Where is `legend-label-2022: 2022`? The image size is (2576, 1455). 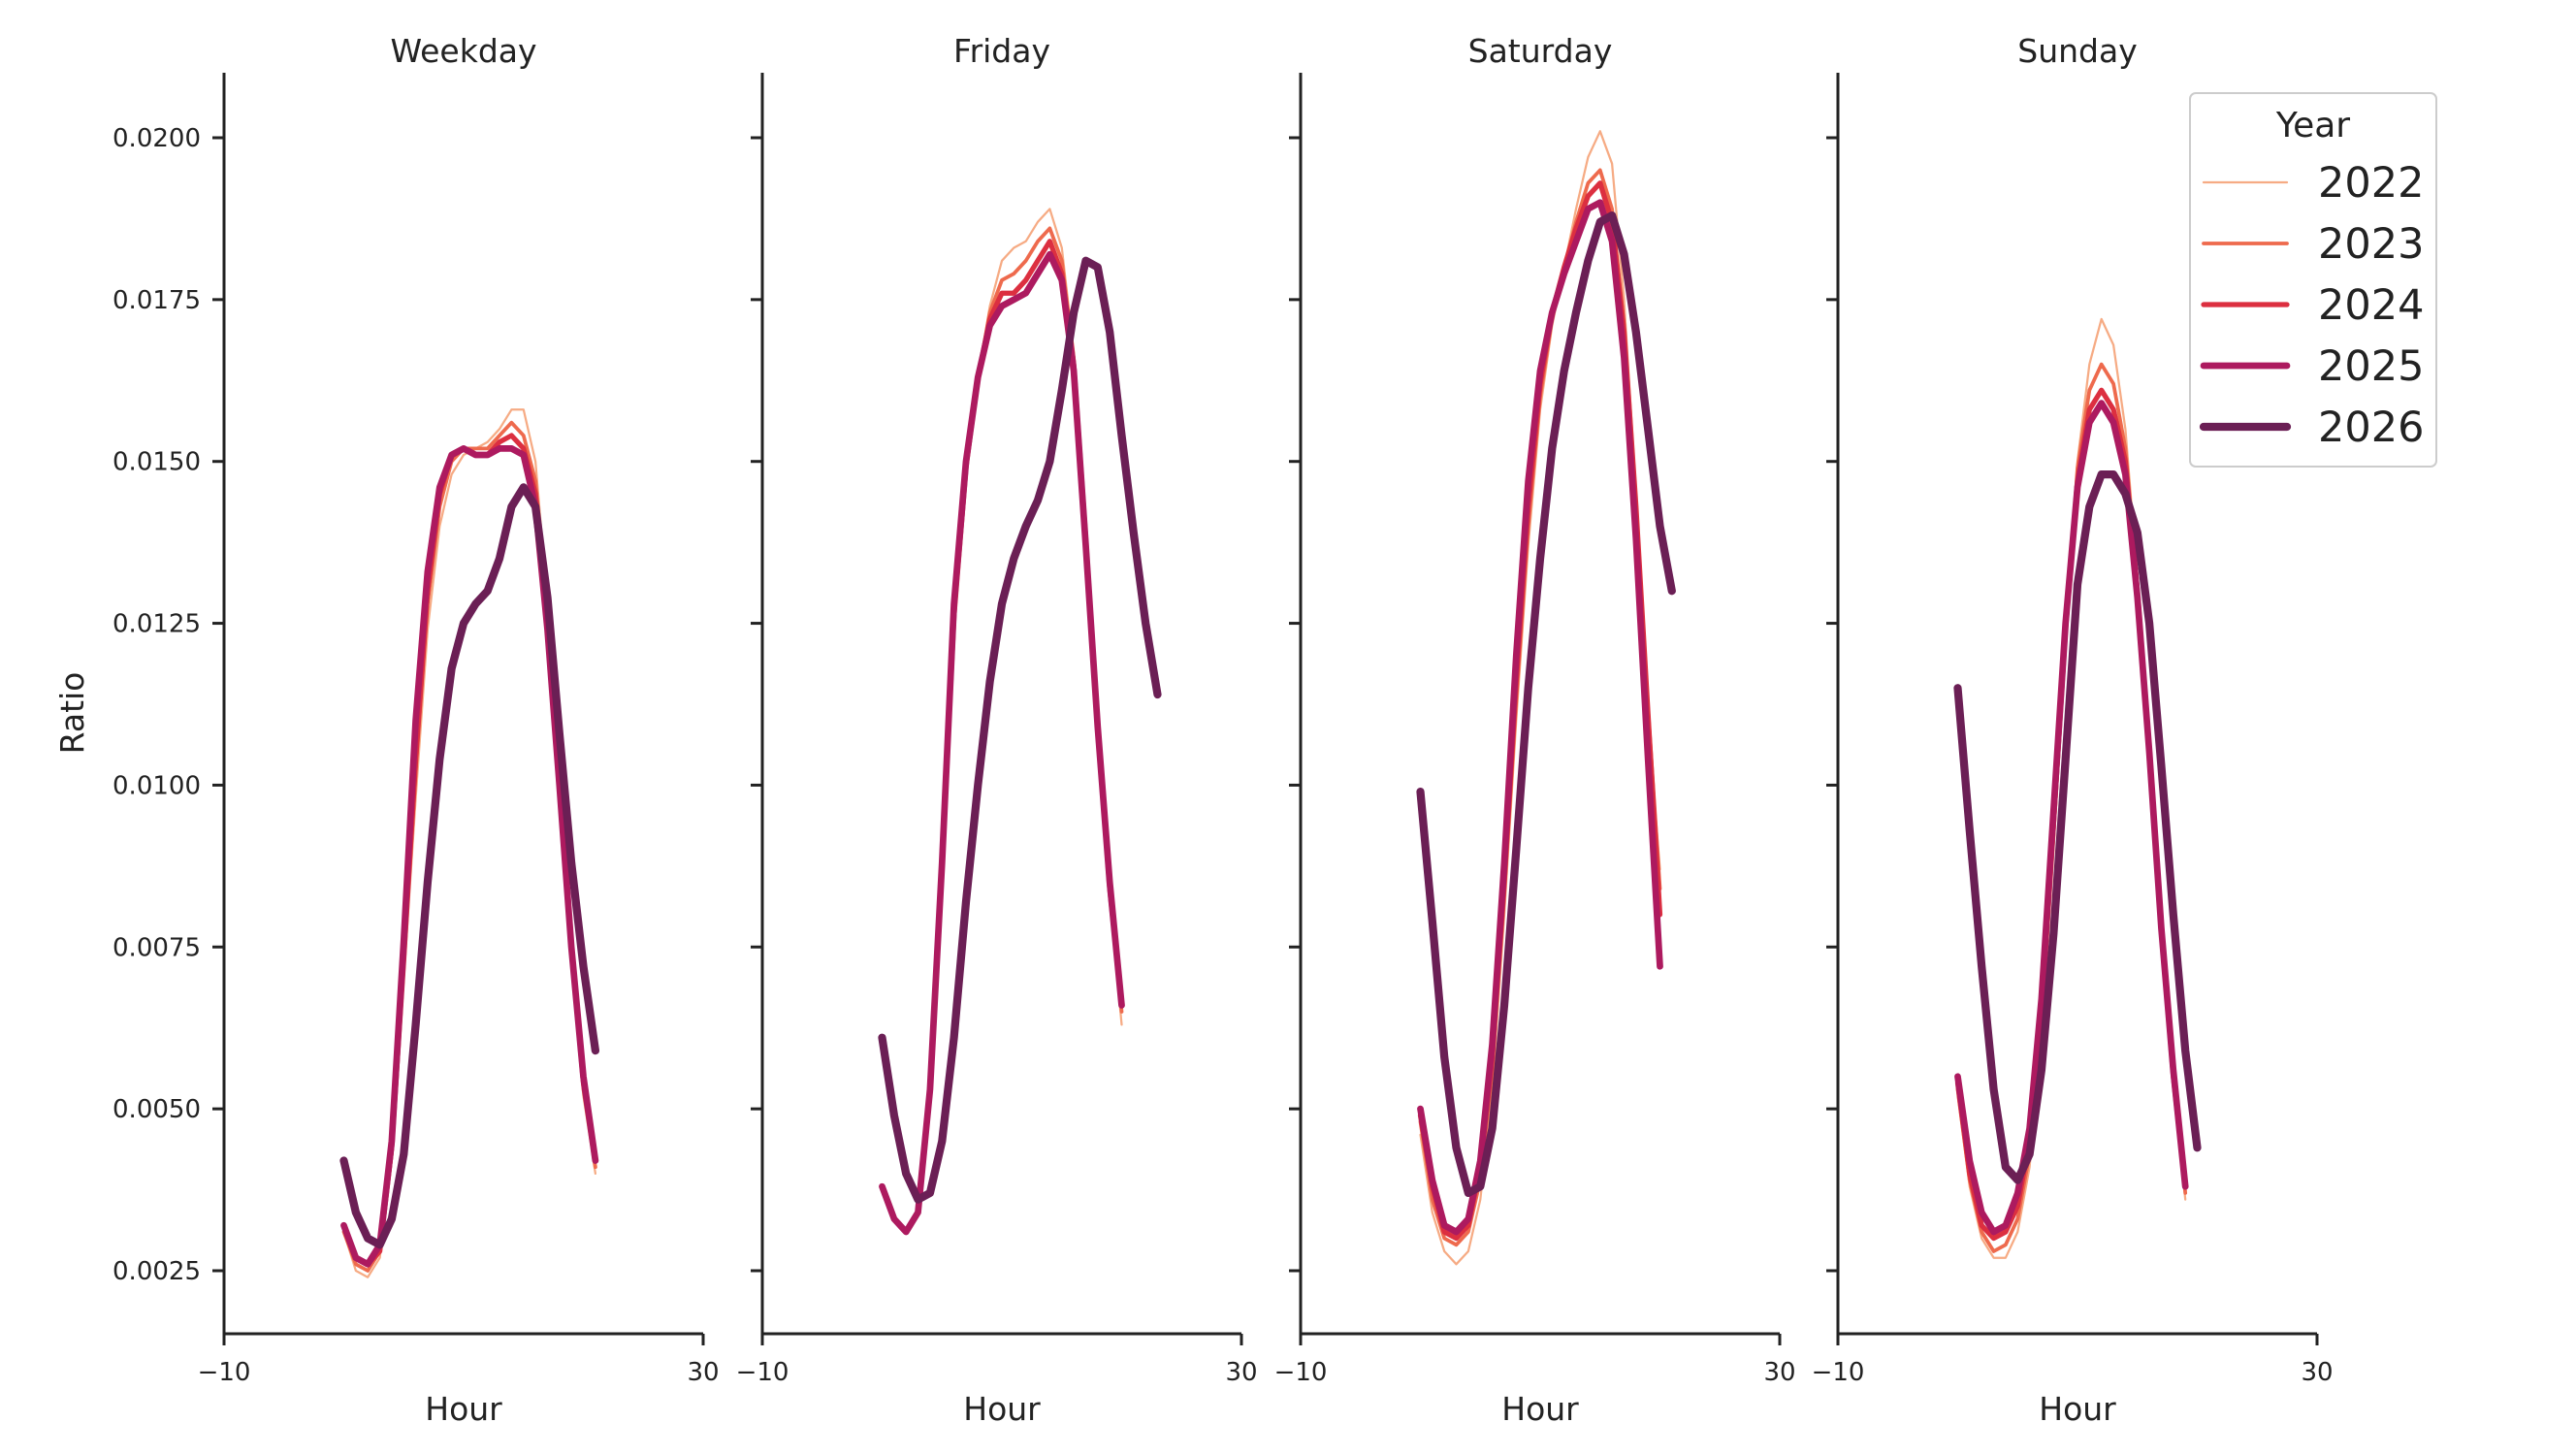
legend-label-2022: 2022 is located at coordinates (2371, 183).